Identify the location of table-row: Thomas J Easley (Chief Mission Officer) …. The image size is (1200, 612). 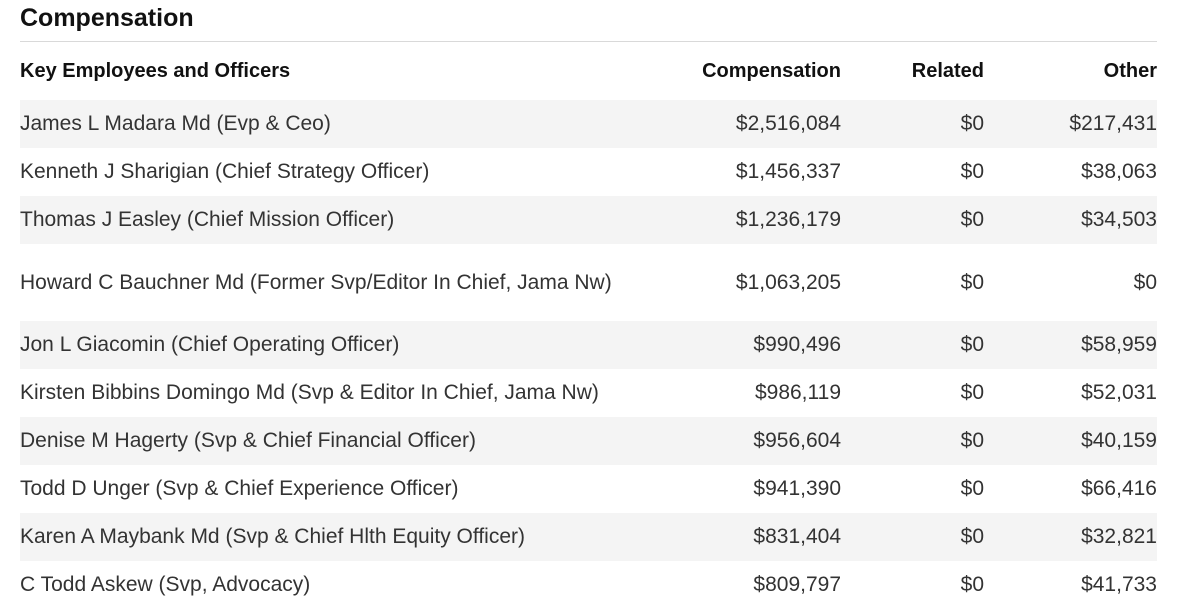
(588, 220).